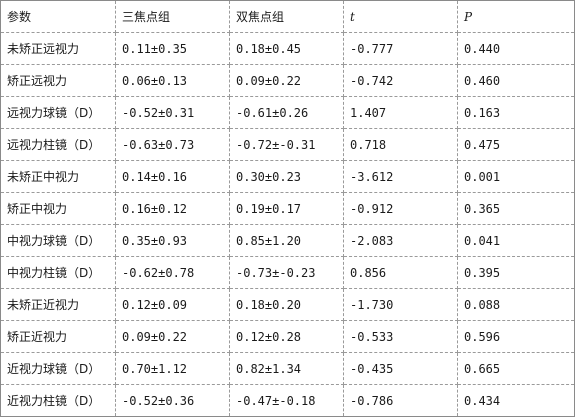 This screenshot has width=578, height=417. Describe the element at coordinates (400, 80) in the screenshot. I see `row-t-value: -0.742` at that location.